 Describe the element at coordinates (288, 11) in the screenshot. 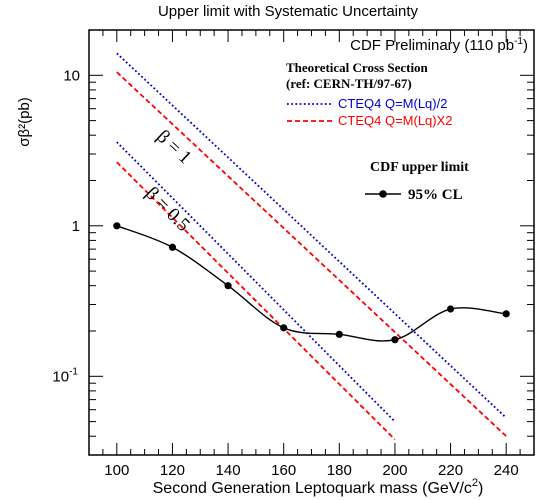

I see `chart-title: Upper limit with Systematic Uncertainty` at that location.